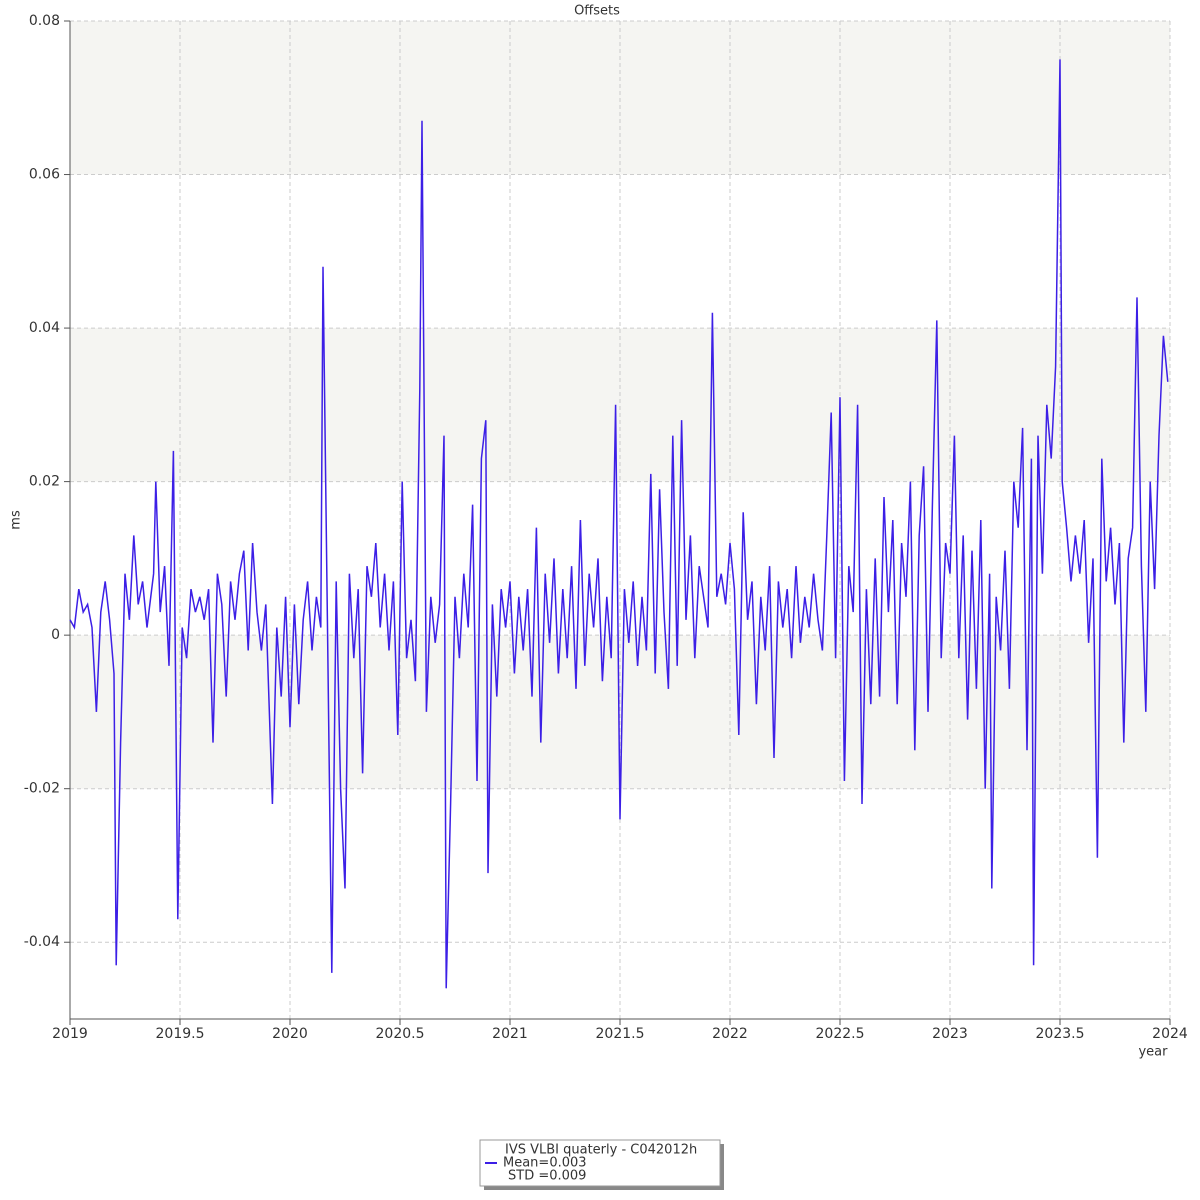 The width and height of the screenshot is (1200, 1200). What do you see at coordinates (180, 1034) in the screenshot?
I see `x-tick-label: 2019.5` at bounding box center [180, 1034].